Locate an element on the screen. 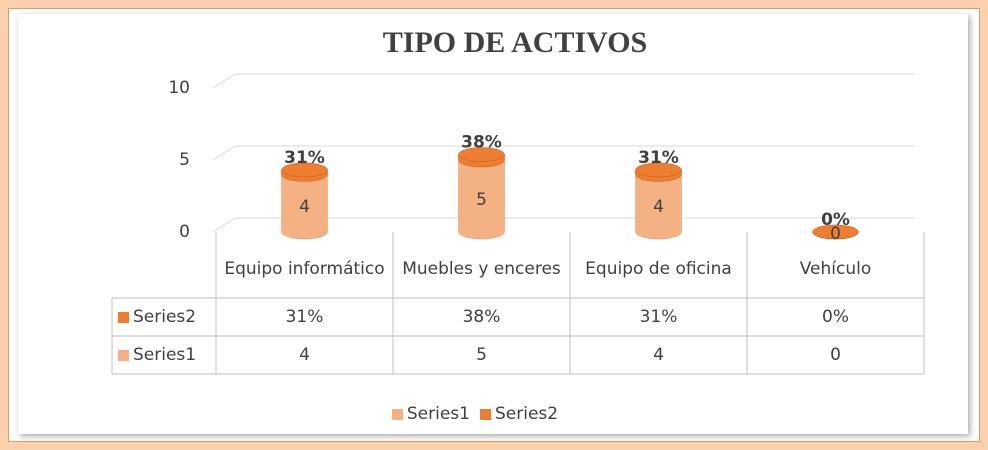 The image size is (988, 450). data-label: 5 is located at coordinates (481, 200).